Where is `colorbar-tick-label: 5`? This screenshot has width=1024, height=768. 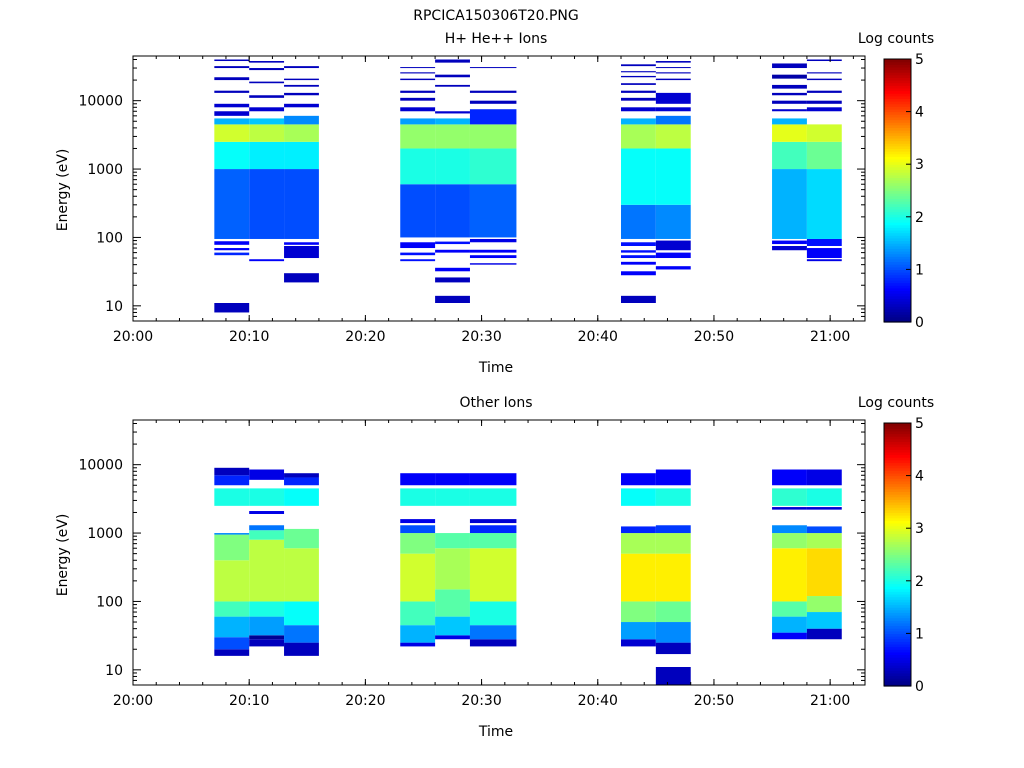 colorbar-tick-label: 5 is located at coordinates (919, 60).